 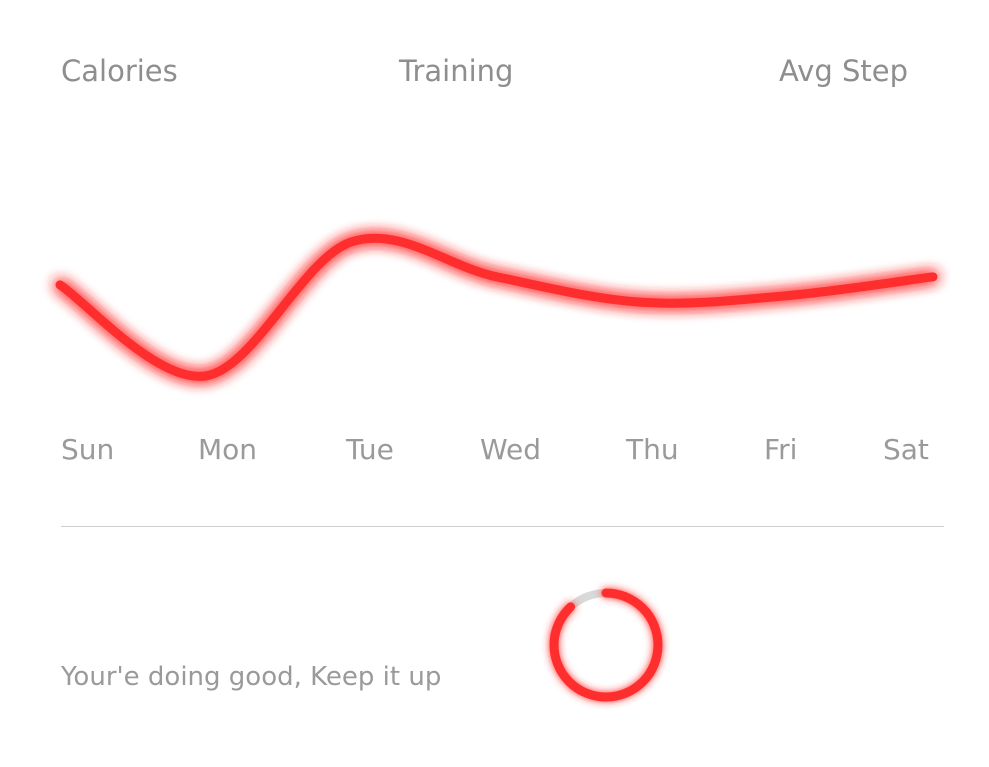 I want to click on day-label-thu: Thu, so click(x=652, y=449).